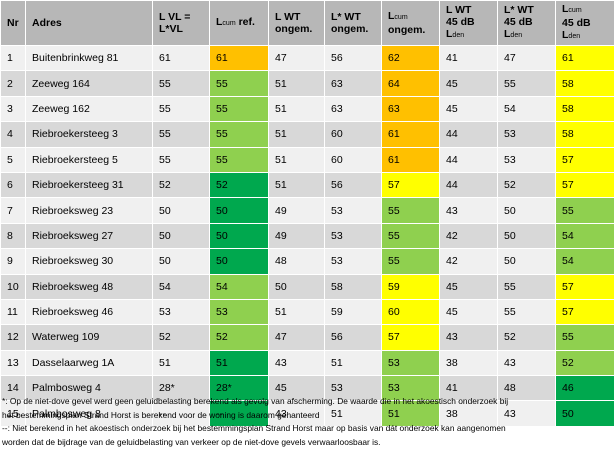 Image resolution: width=614 pixels, height=457 pixels. What do you see at coordinates (468, 23) in the screenshot?
I see `header-lwt-45db: L WT 45 dB Lden` at bounding box center [468, 23].